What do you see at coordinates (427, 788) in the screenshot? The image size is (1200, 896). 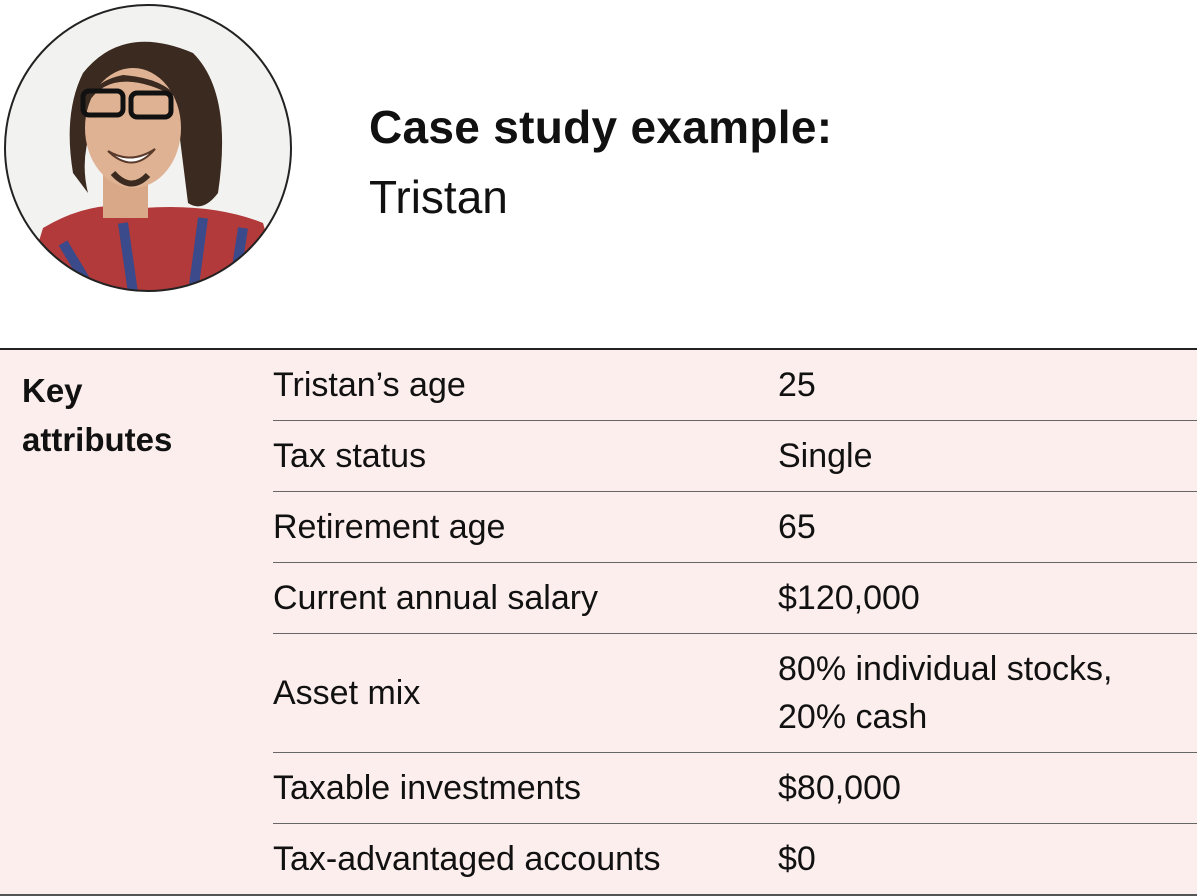 I see `attribute-name: Taxable investments` at bounding box center [427, 788].